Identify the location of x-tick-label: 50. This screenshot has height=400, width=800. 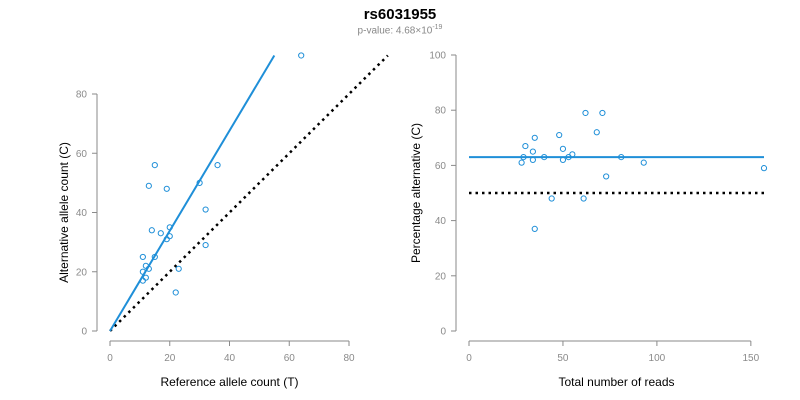
(563, 358).